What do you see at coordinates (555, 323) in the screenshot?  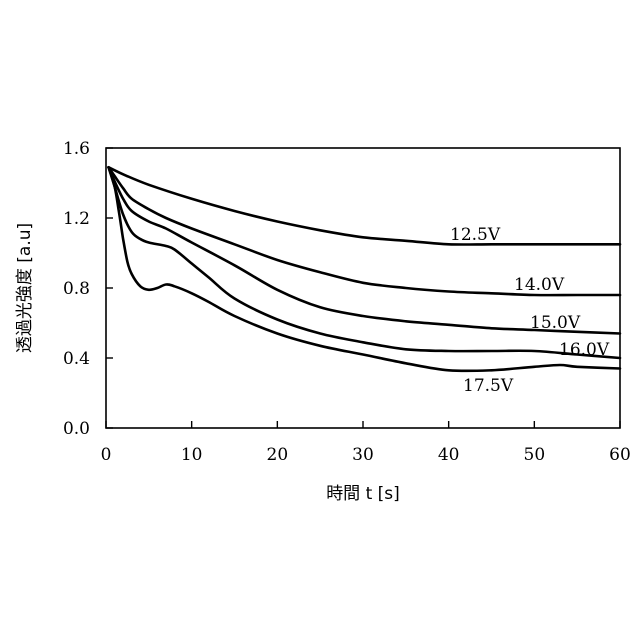 I see `series-label-15-0v: 15.0V` at bounding box center [555, 323].